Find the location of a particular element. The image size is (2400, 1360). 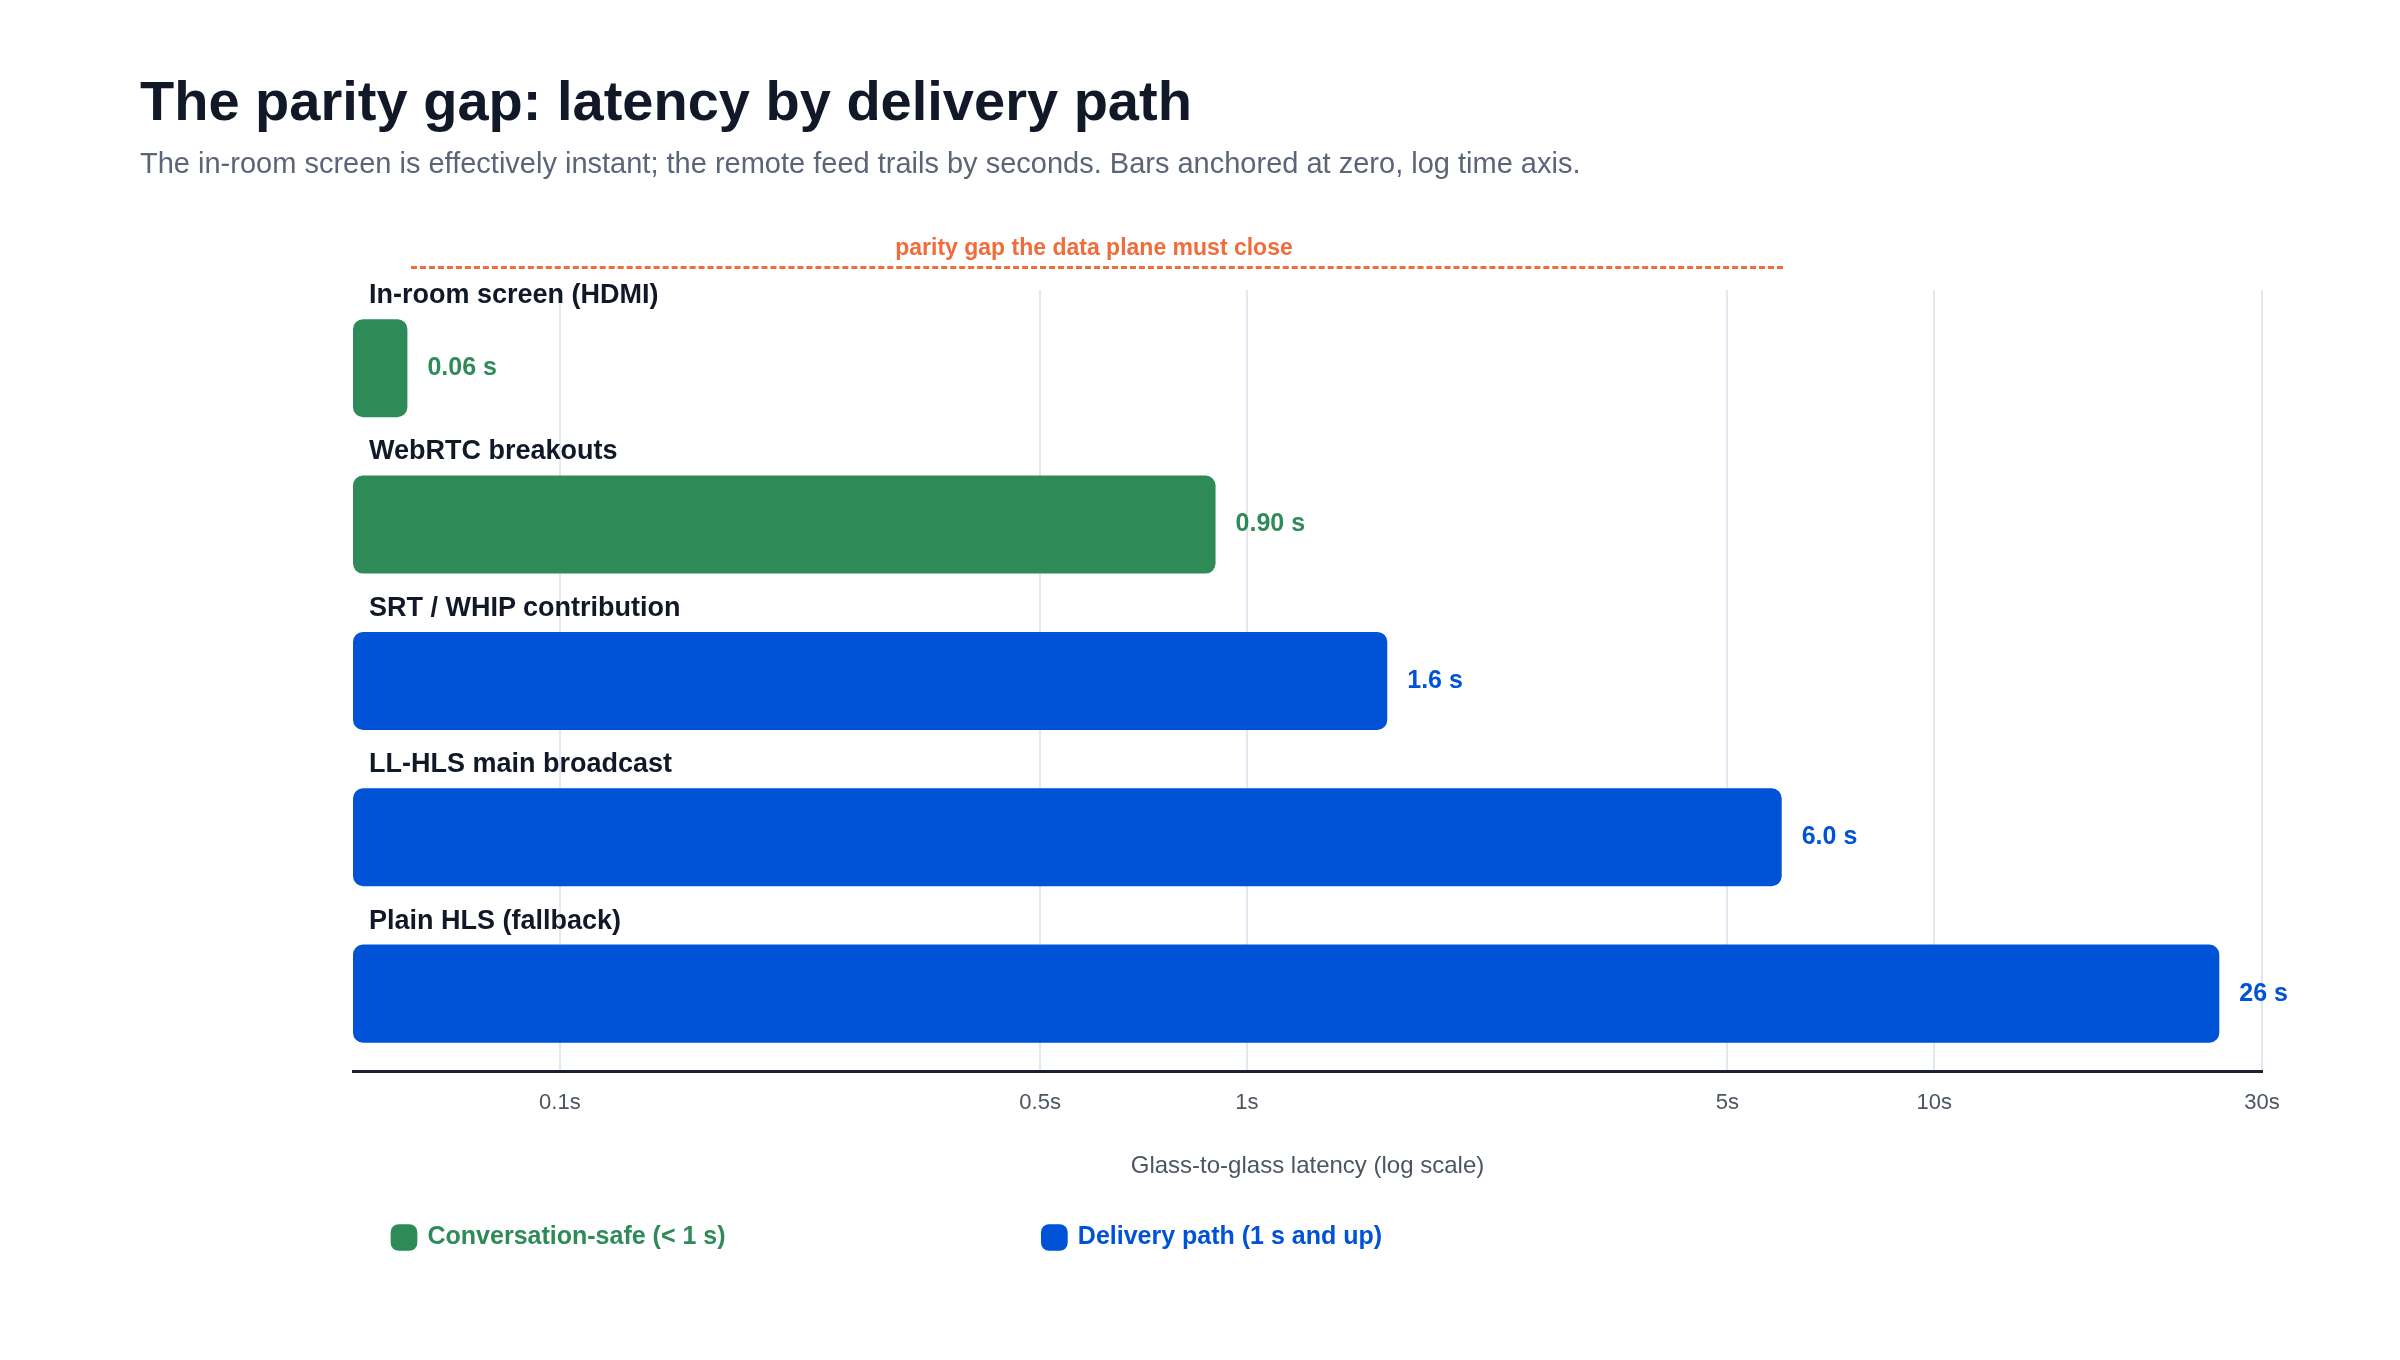

data-label: 6.0 s is located at coordinates (1829, 835).